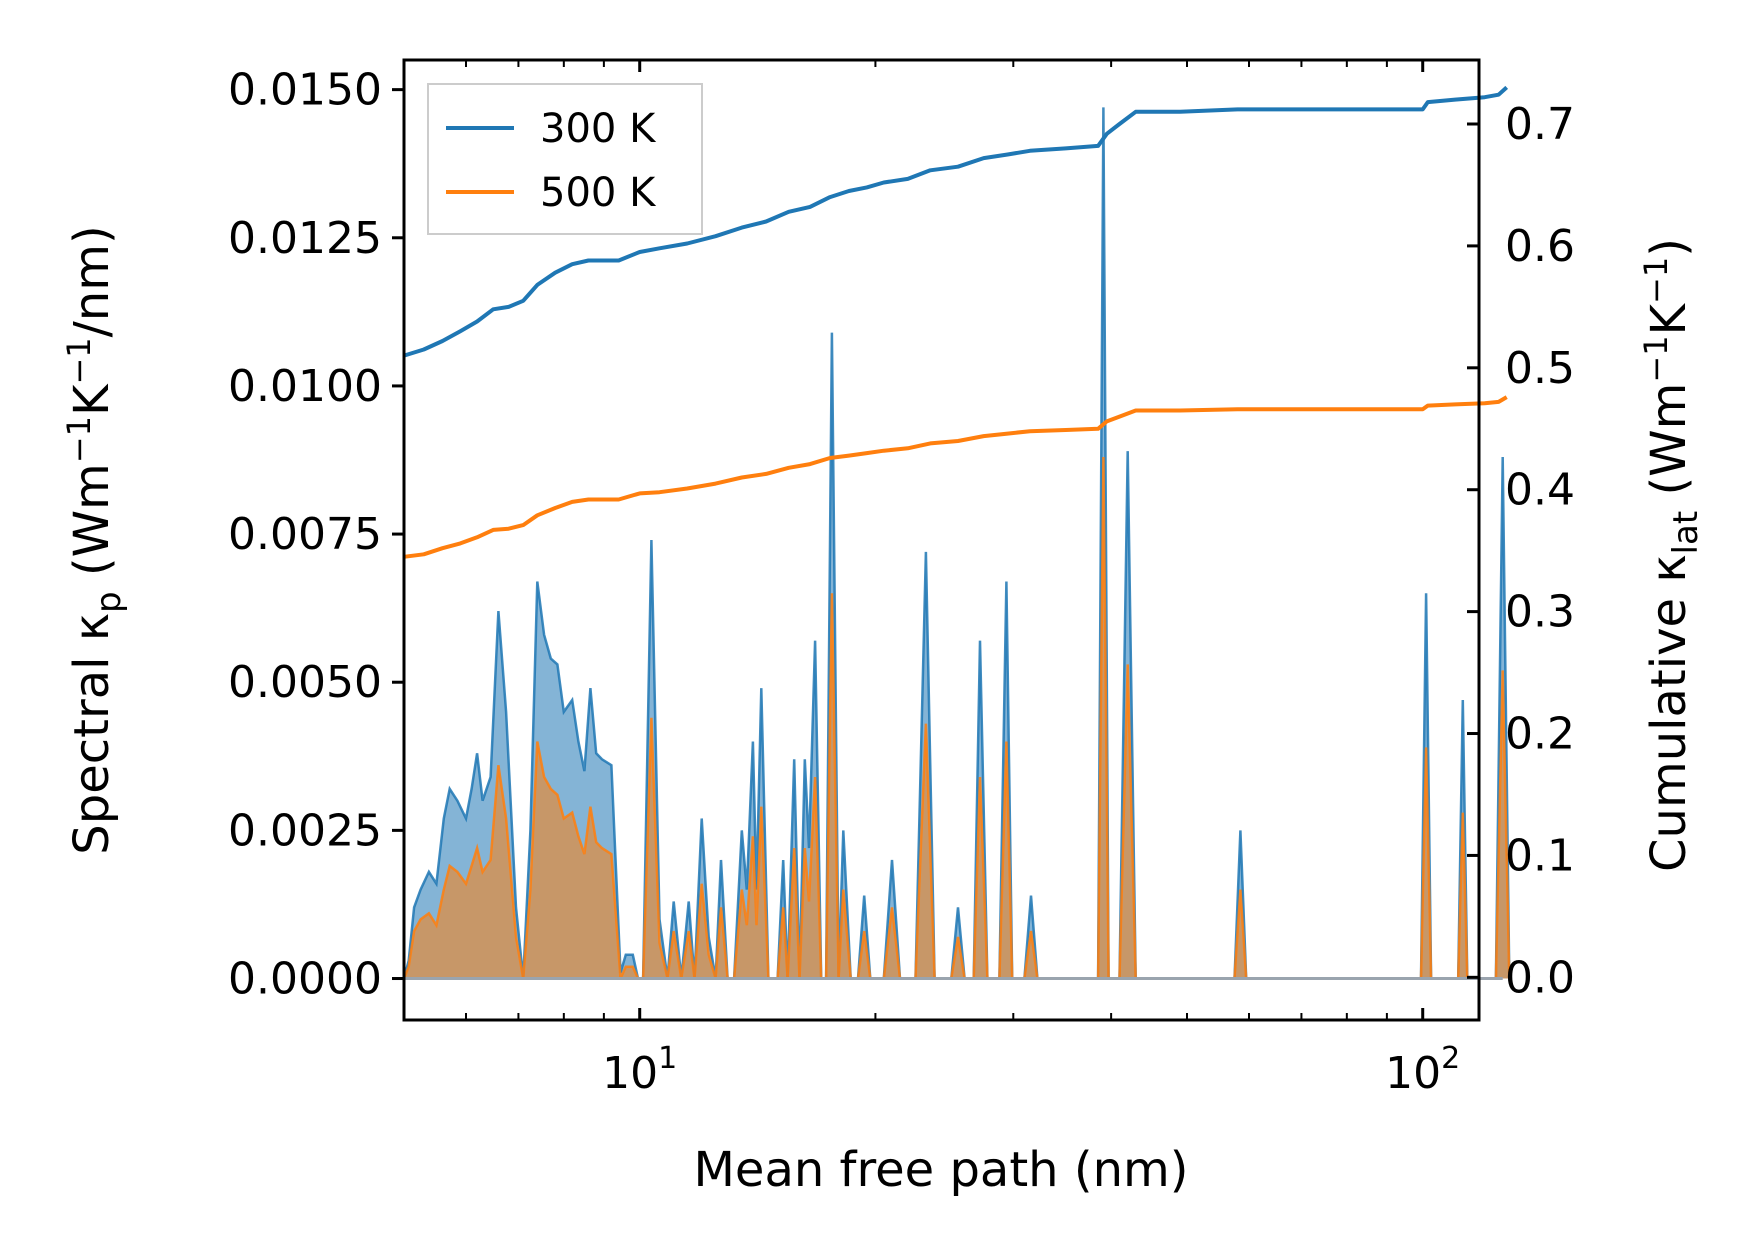 The height and width of the screenshot is (1254, 1753). I want to click on right-tick-label: 0.7, so click(1540, 124).